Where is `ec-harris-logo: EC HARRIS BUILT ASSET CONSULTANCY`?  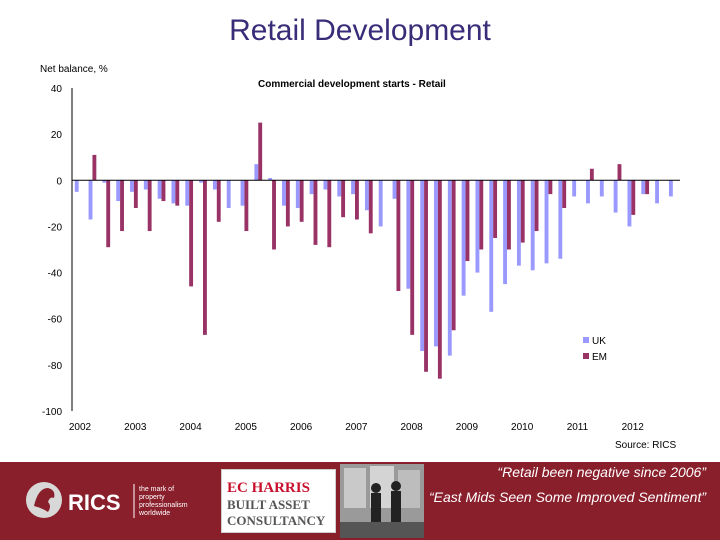
ec-harris-logo: EC HARRIS BUILT ASSET CONSULTANCY is located at coordinates (278, 501).